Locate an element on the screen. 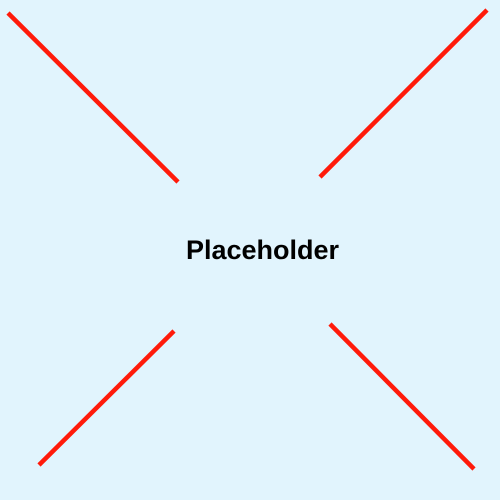 Image resolution: width=500 pixels, height=500 pixels. placeholder-label: Placeholder is located at coordinates (262, 250).